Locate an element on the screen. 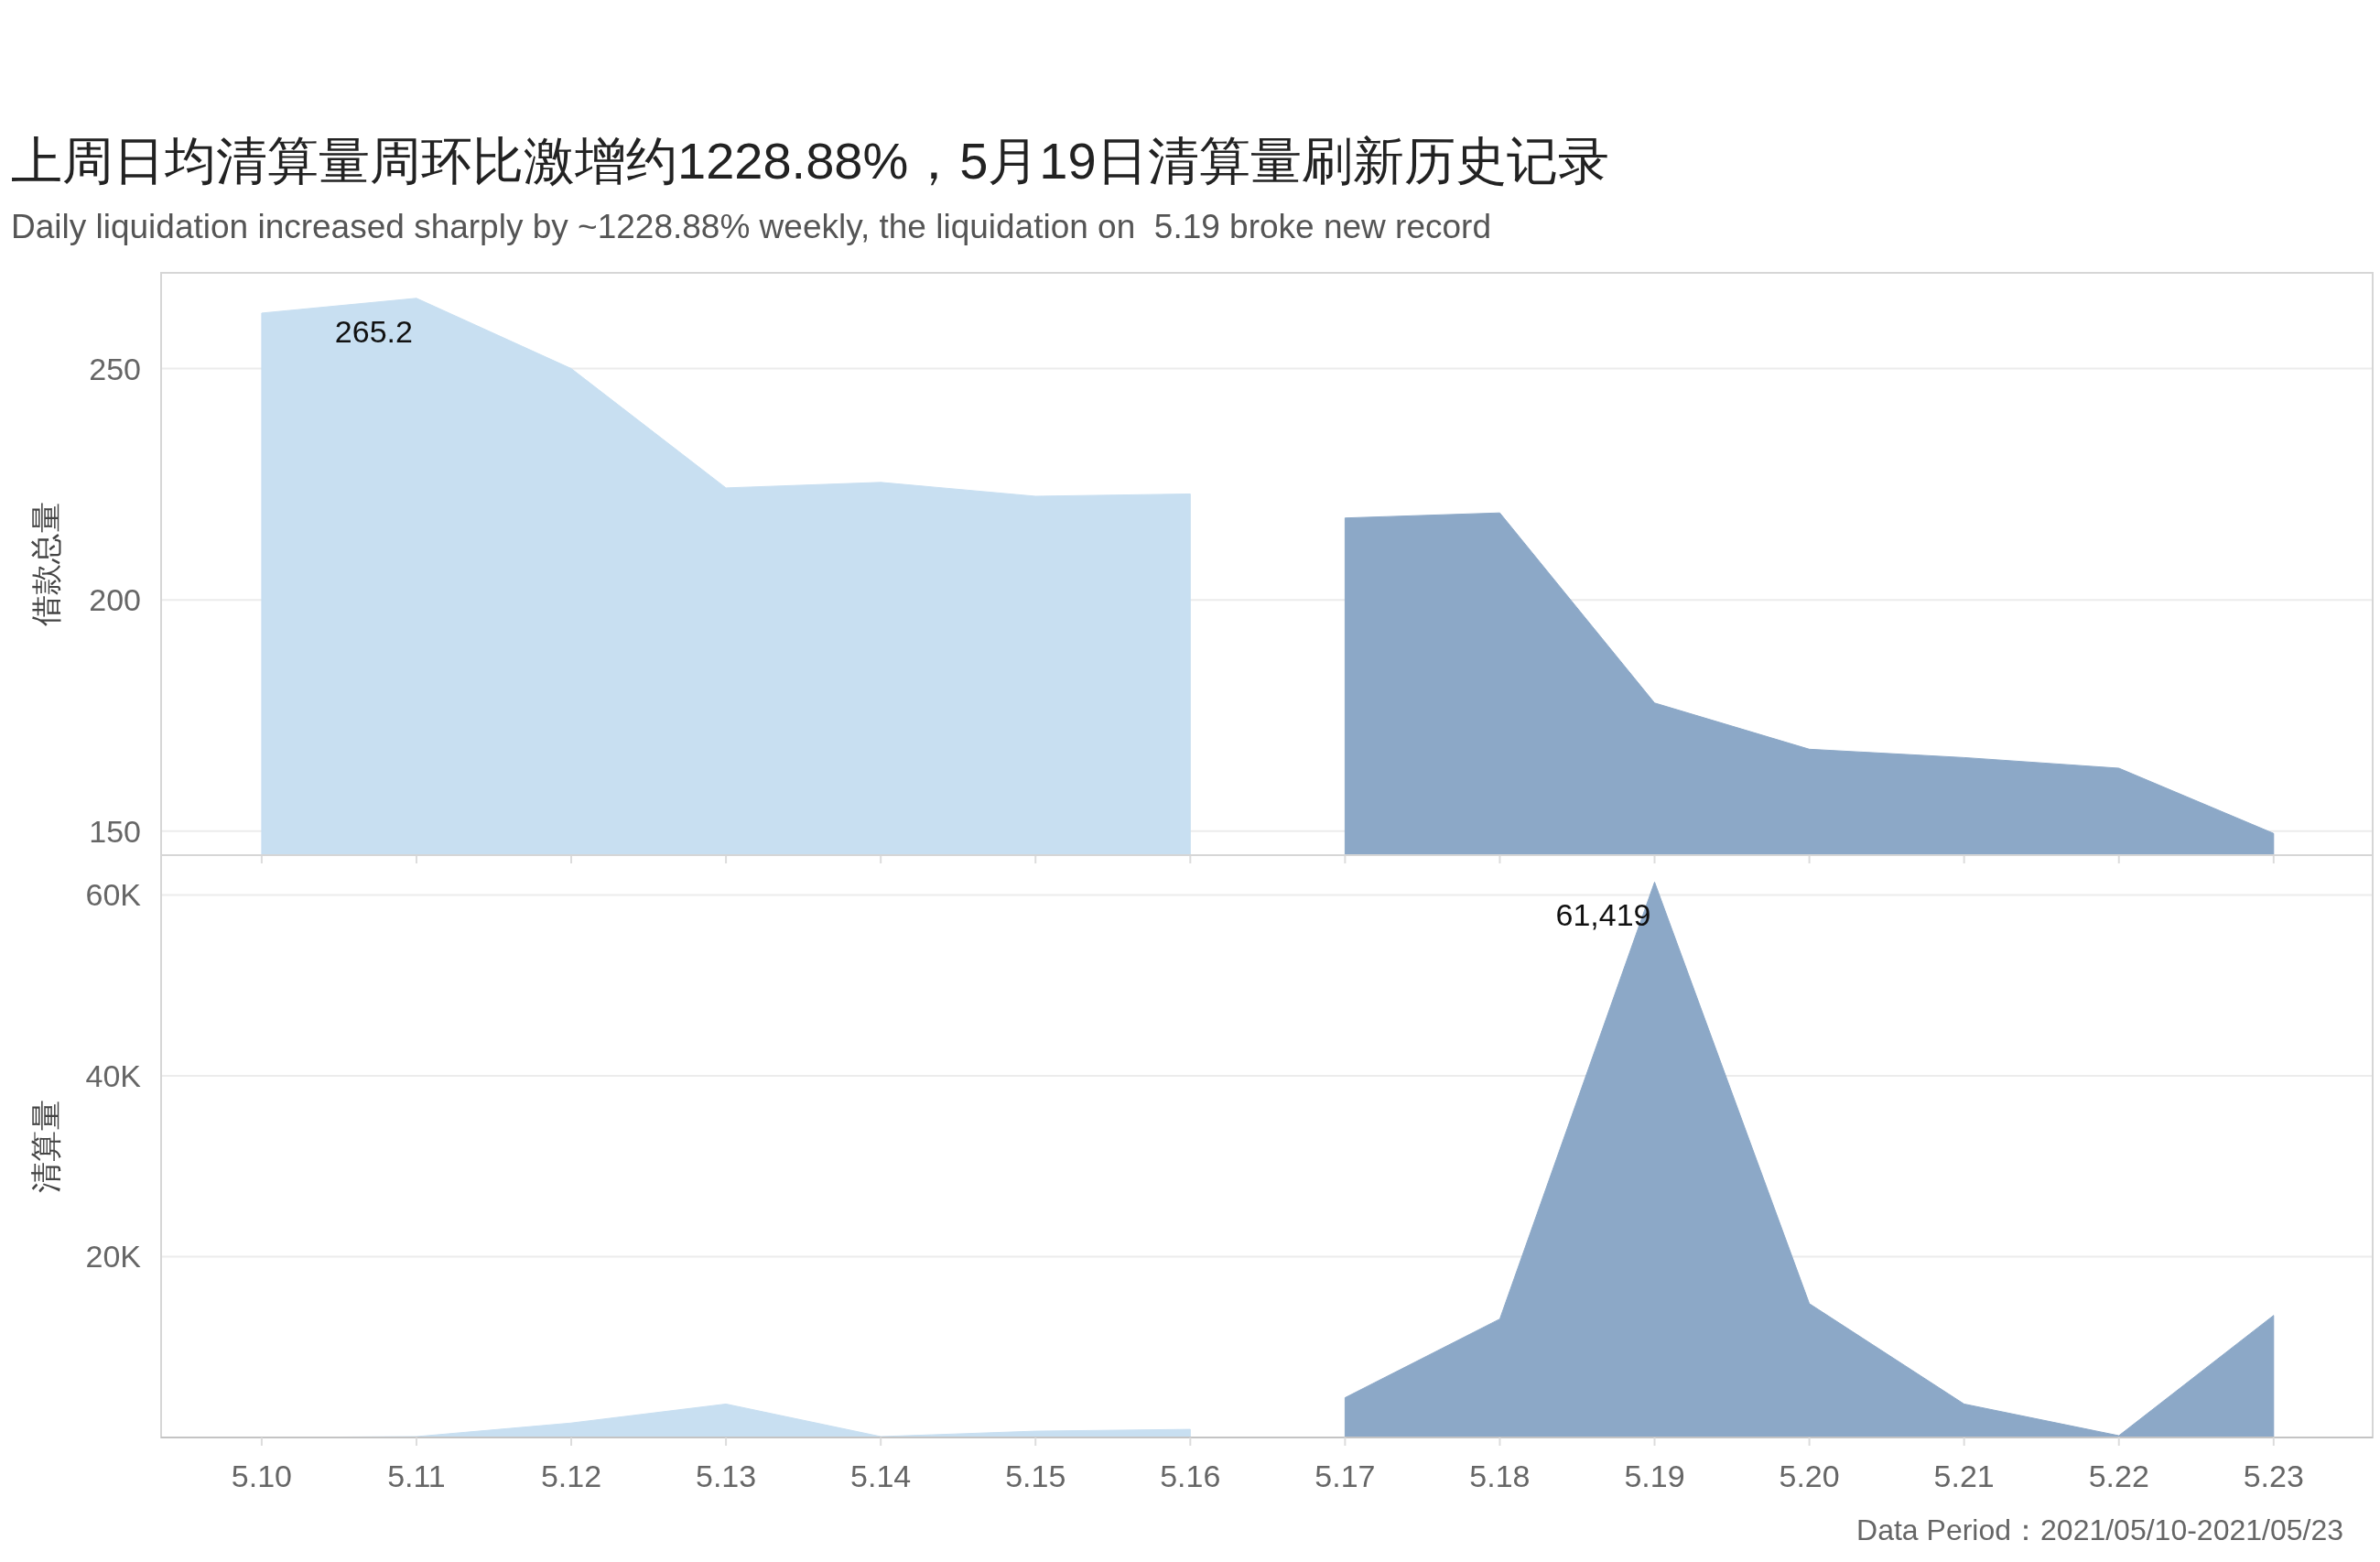 The image size is (2380, 1562). x-tick-label: 5.18 is located at coordinates (1500, 1476).